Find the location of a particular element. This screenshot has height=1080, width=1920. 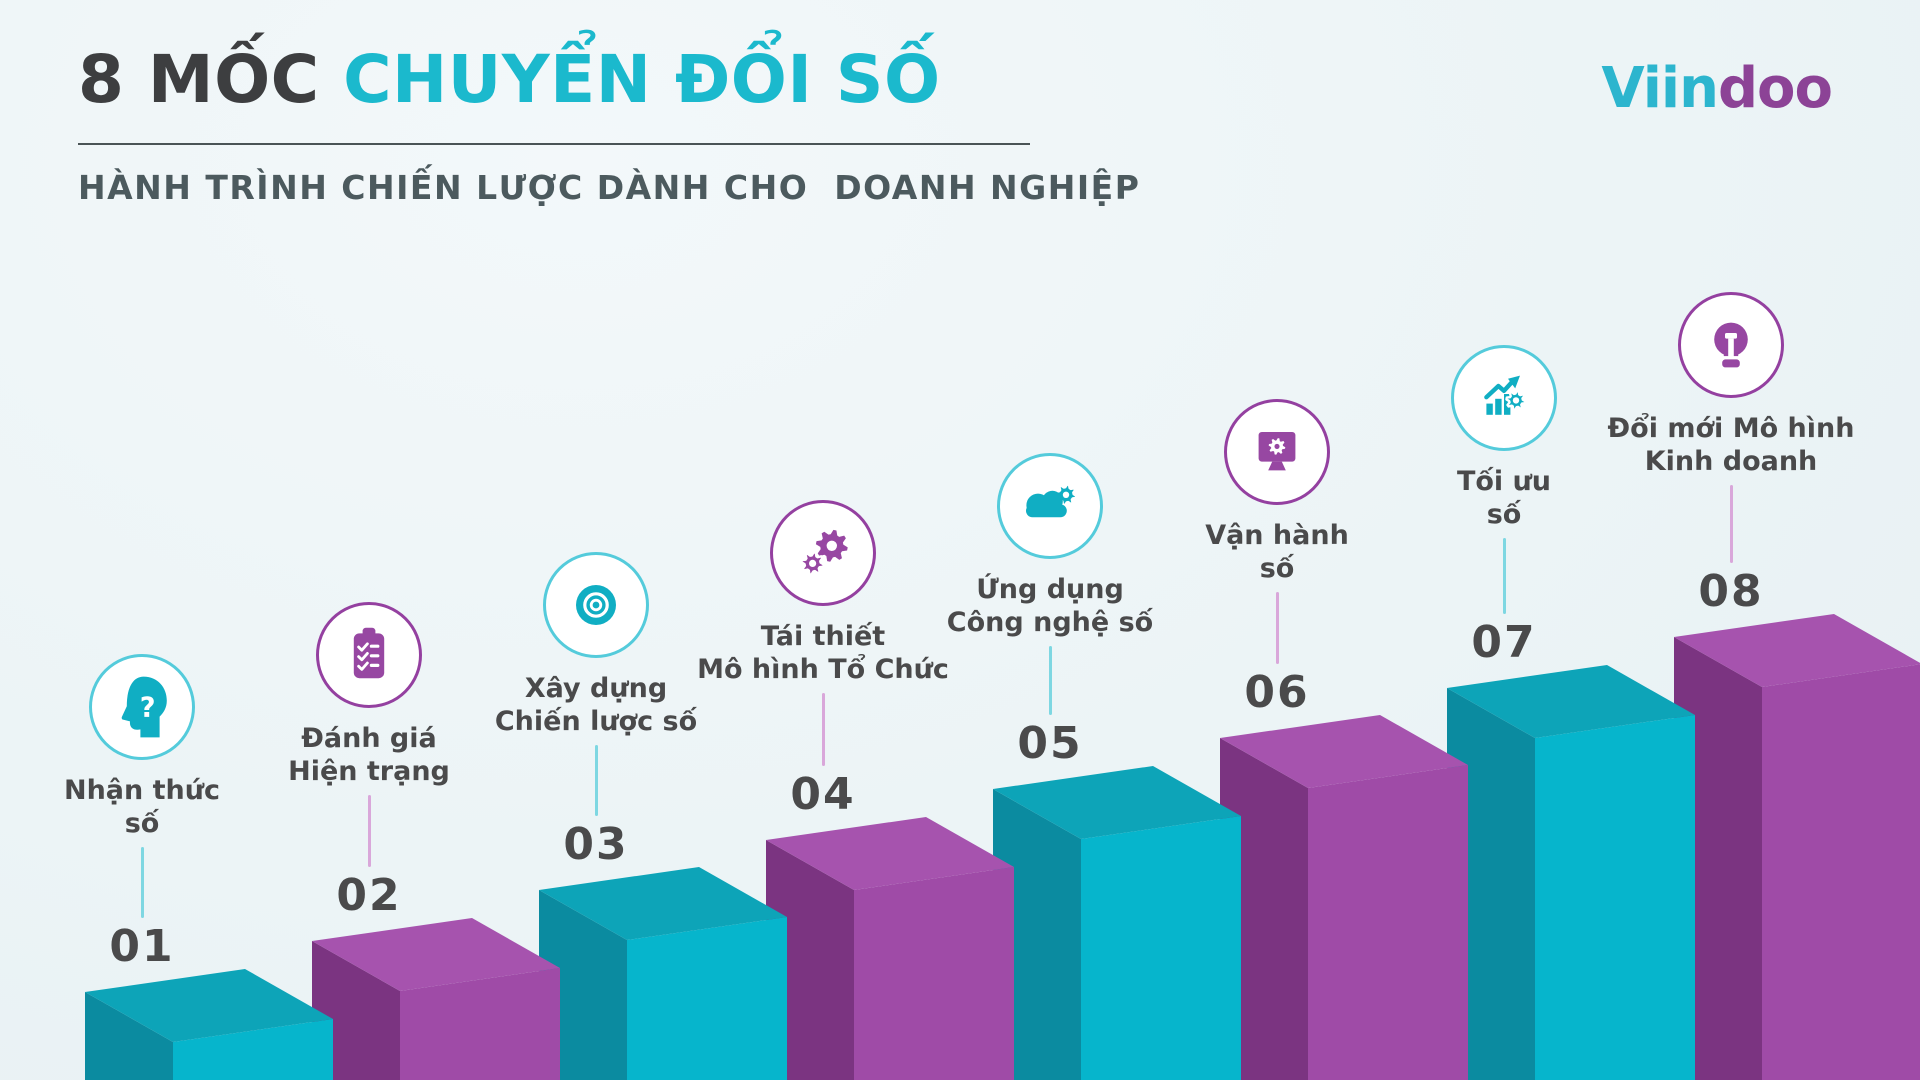

milestone-label: Nhận thức số is located at coordinates (141, 807).